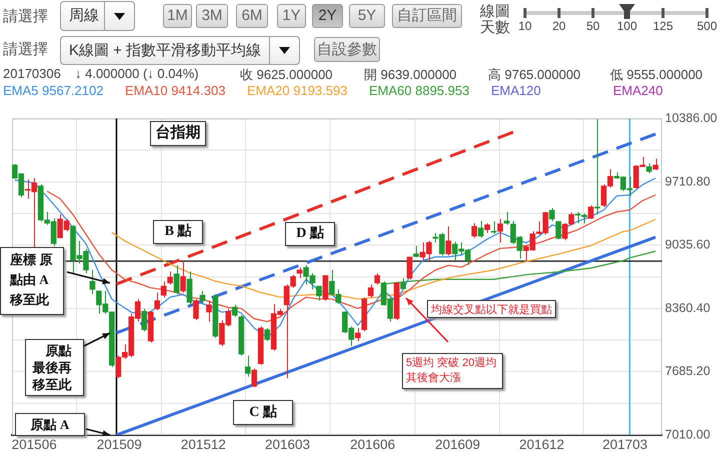 Image resolution: width=720 pixels, height=454 pixels. I want to click on text: EMA5 9567.2102, so click(53, 90).